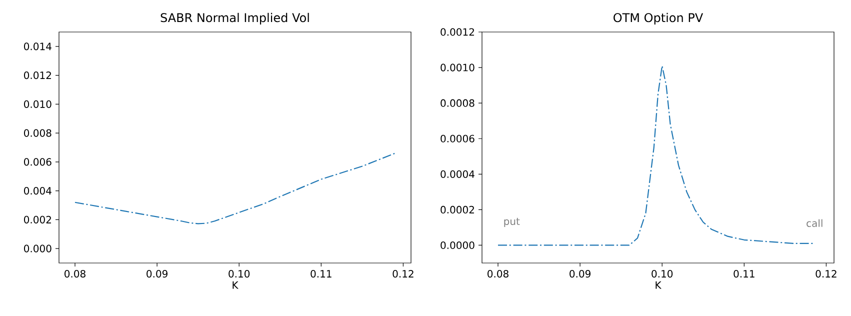 The image size is (851, 316). Describe the element at coordinates (38, 133) in the screenshot. I see `y-tick-label: 0.008` at that location.